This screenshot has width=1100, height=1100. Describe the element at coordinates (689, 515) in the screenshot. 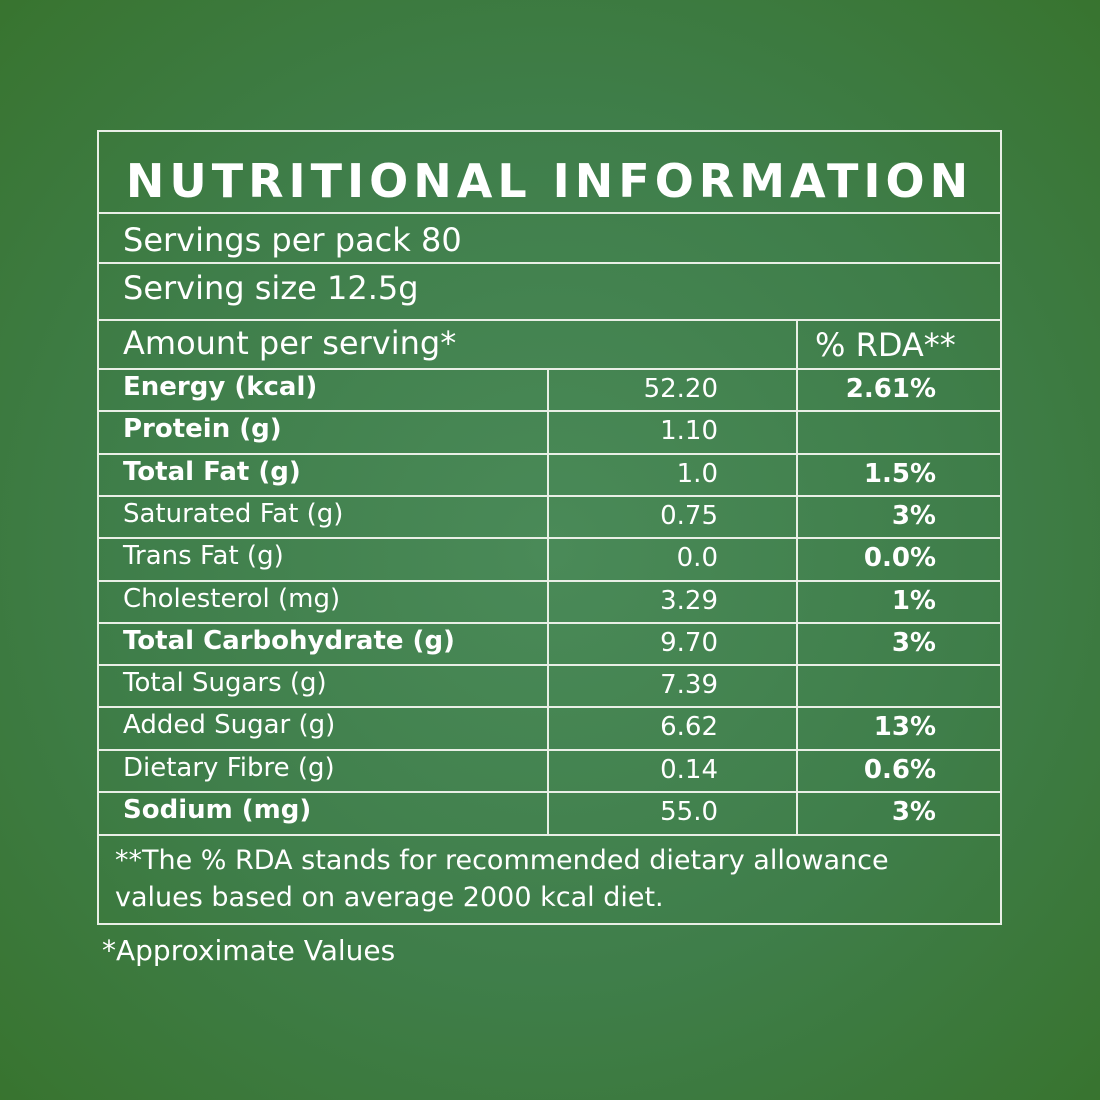

I see `nutrient-value: 0.75` at that location.